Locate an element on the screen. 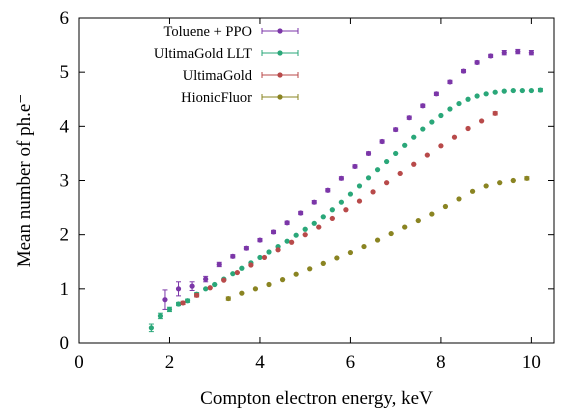  legend-item: Toluene + PPO is located at coordinates (231, 32).